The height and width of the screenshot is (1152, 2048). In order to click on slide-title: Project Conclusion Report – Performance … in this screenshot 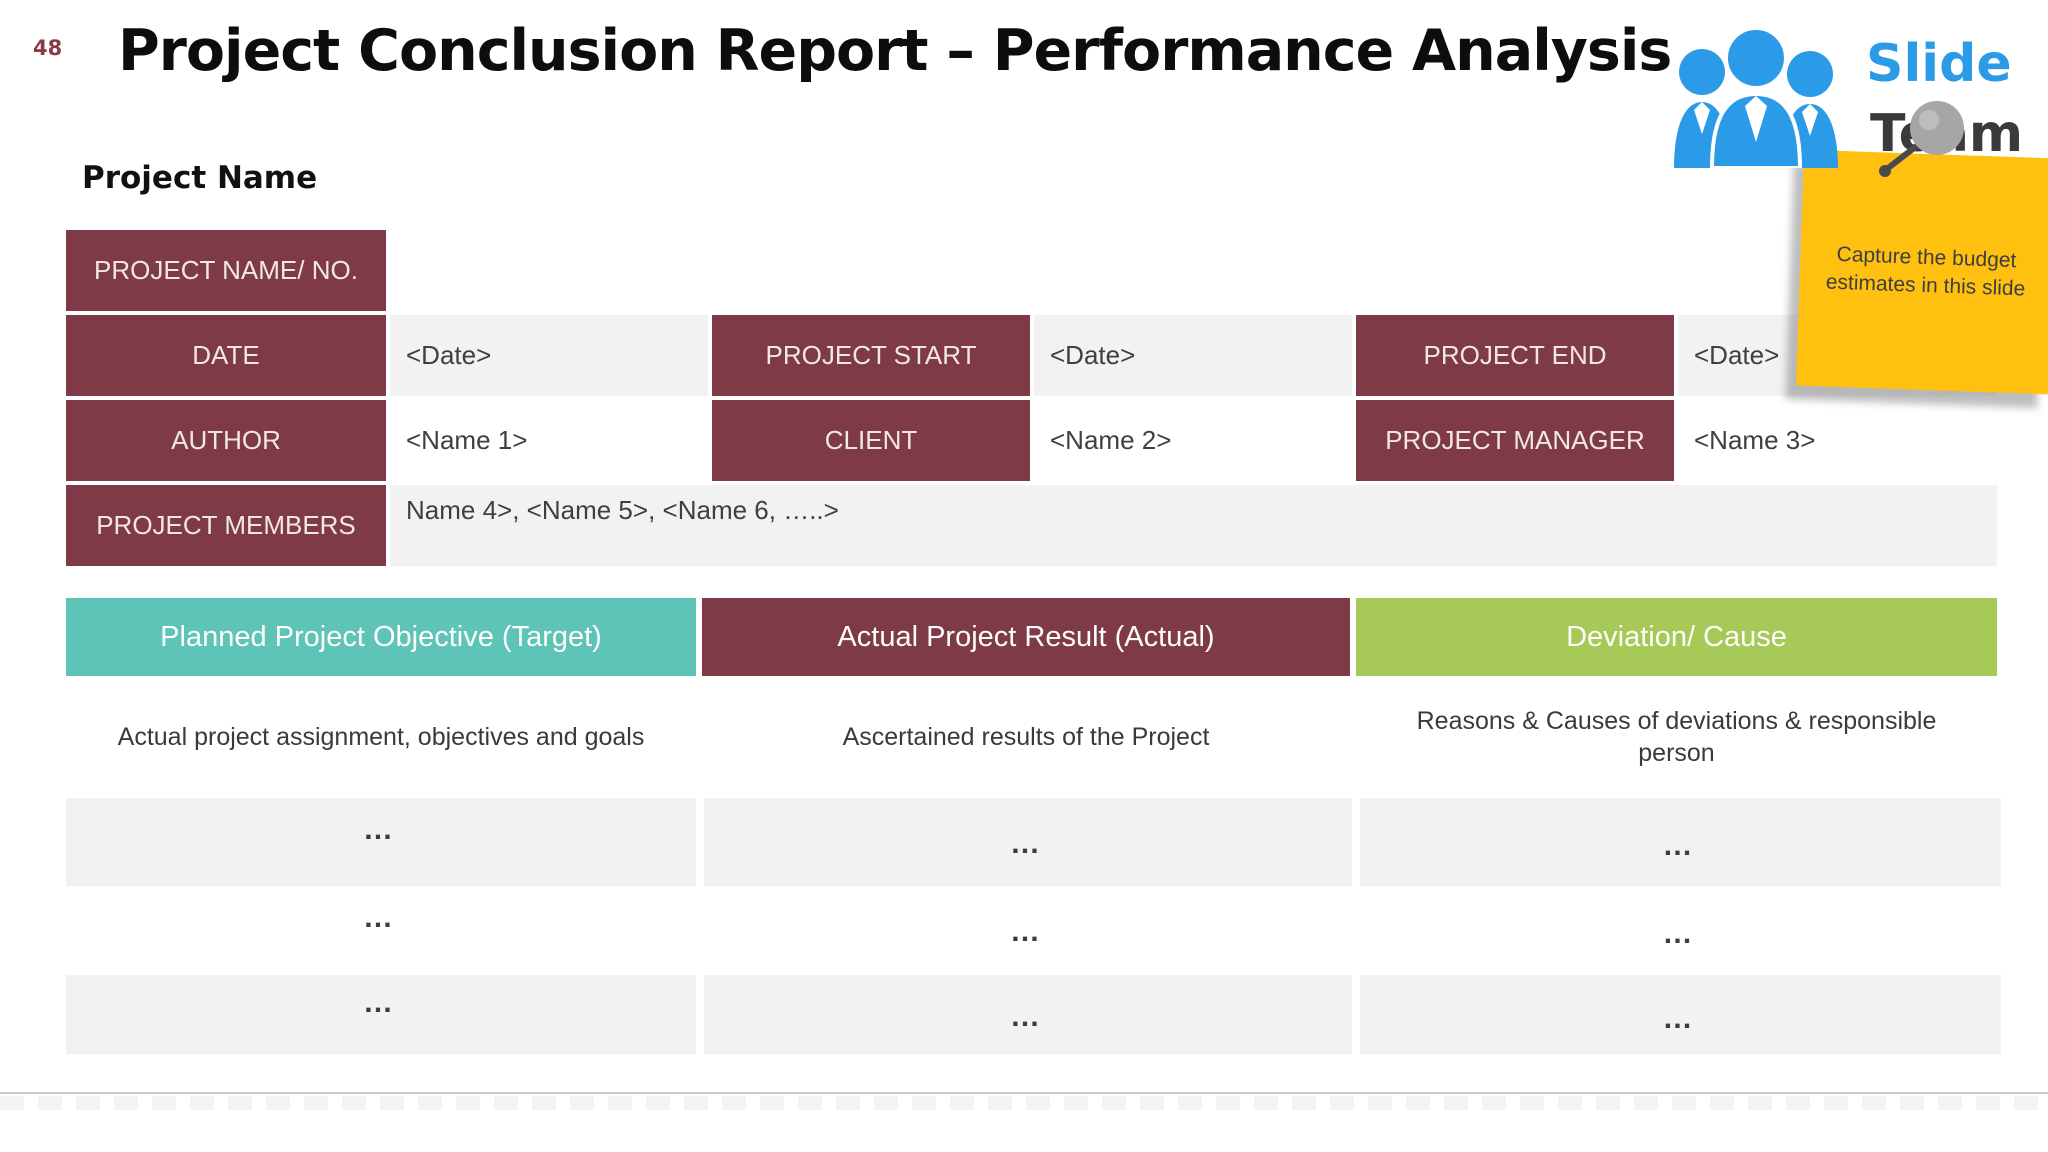, I will do `click(895, 51)`.